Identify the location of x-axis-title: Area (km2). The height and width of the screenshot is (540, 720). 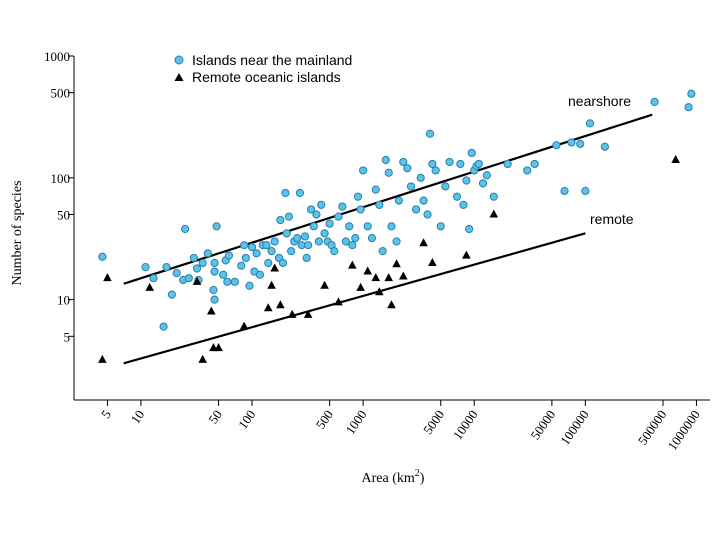
(393, 477).